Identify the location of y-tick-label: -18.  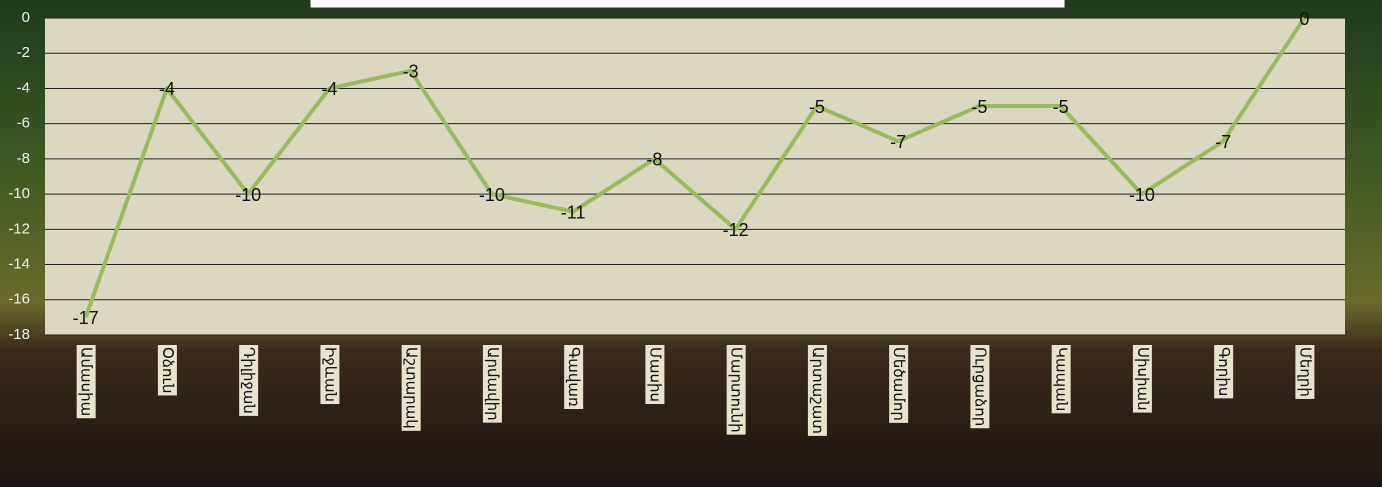
(19, 334).